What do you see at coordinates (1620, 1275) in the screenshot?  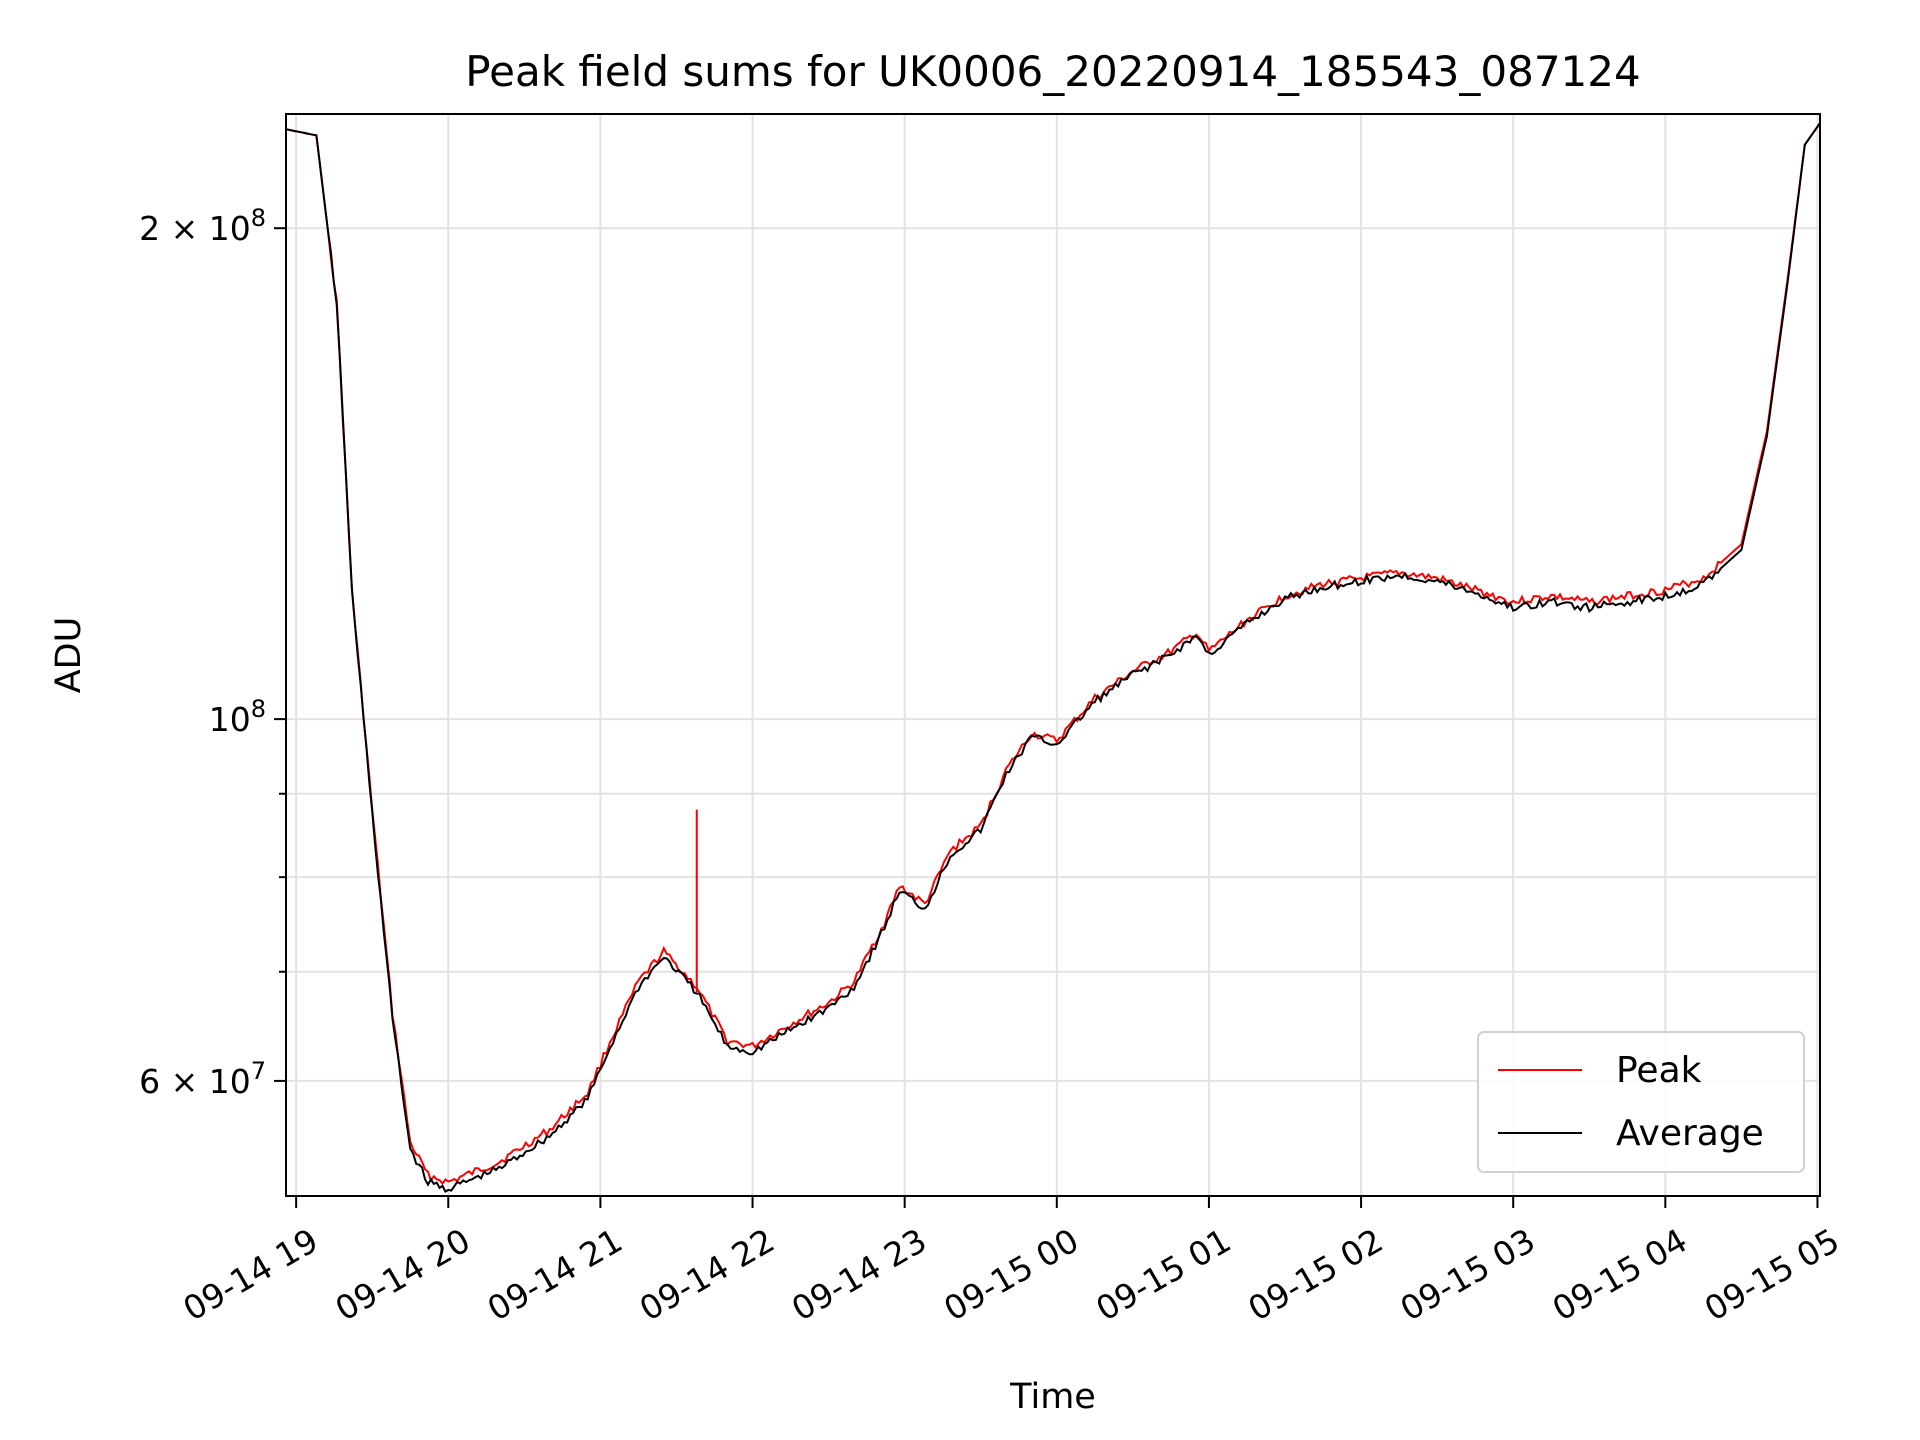 I see `x-tick-label: 09-15 04` at bounding box center [1620, 1275].